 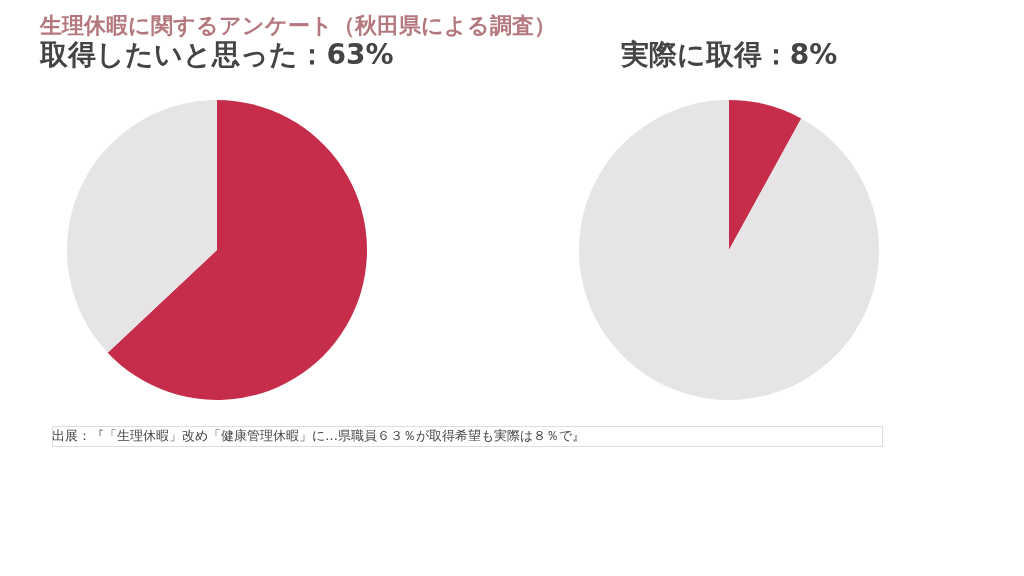 What do you see at coordinates (318, 435) in the screenshot?
I see `text: 出展：『「生理休暇」改め「健康管理休暇」に…県職員６３％が取得希望も実際は８％で』` at bounding box center [318, 435].